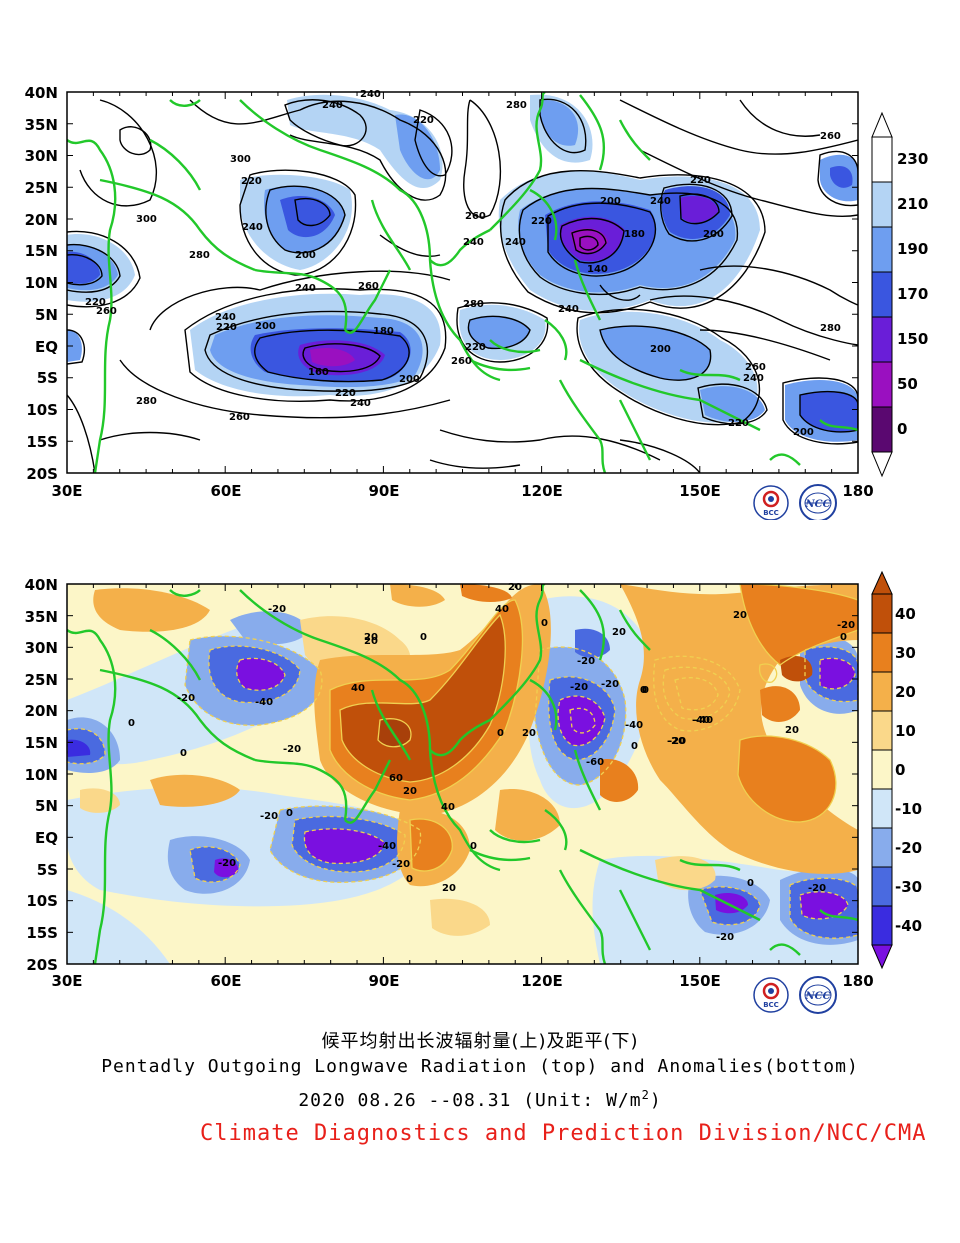 Image resolution: width=960 pixels, height=1243 pixels. What do you see at coordinates (595, 762) in the screenshot?
I see `contour-label: -60` at bounding box center [595, 762].